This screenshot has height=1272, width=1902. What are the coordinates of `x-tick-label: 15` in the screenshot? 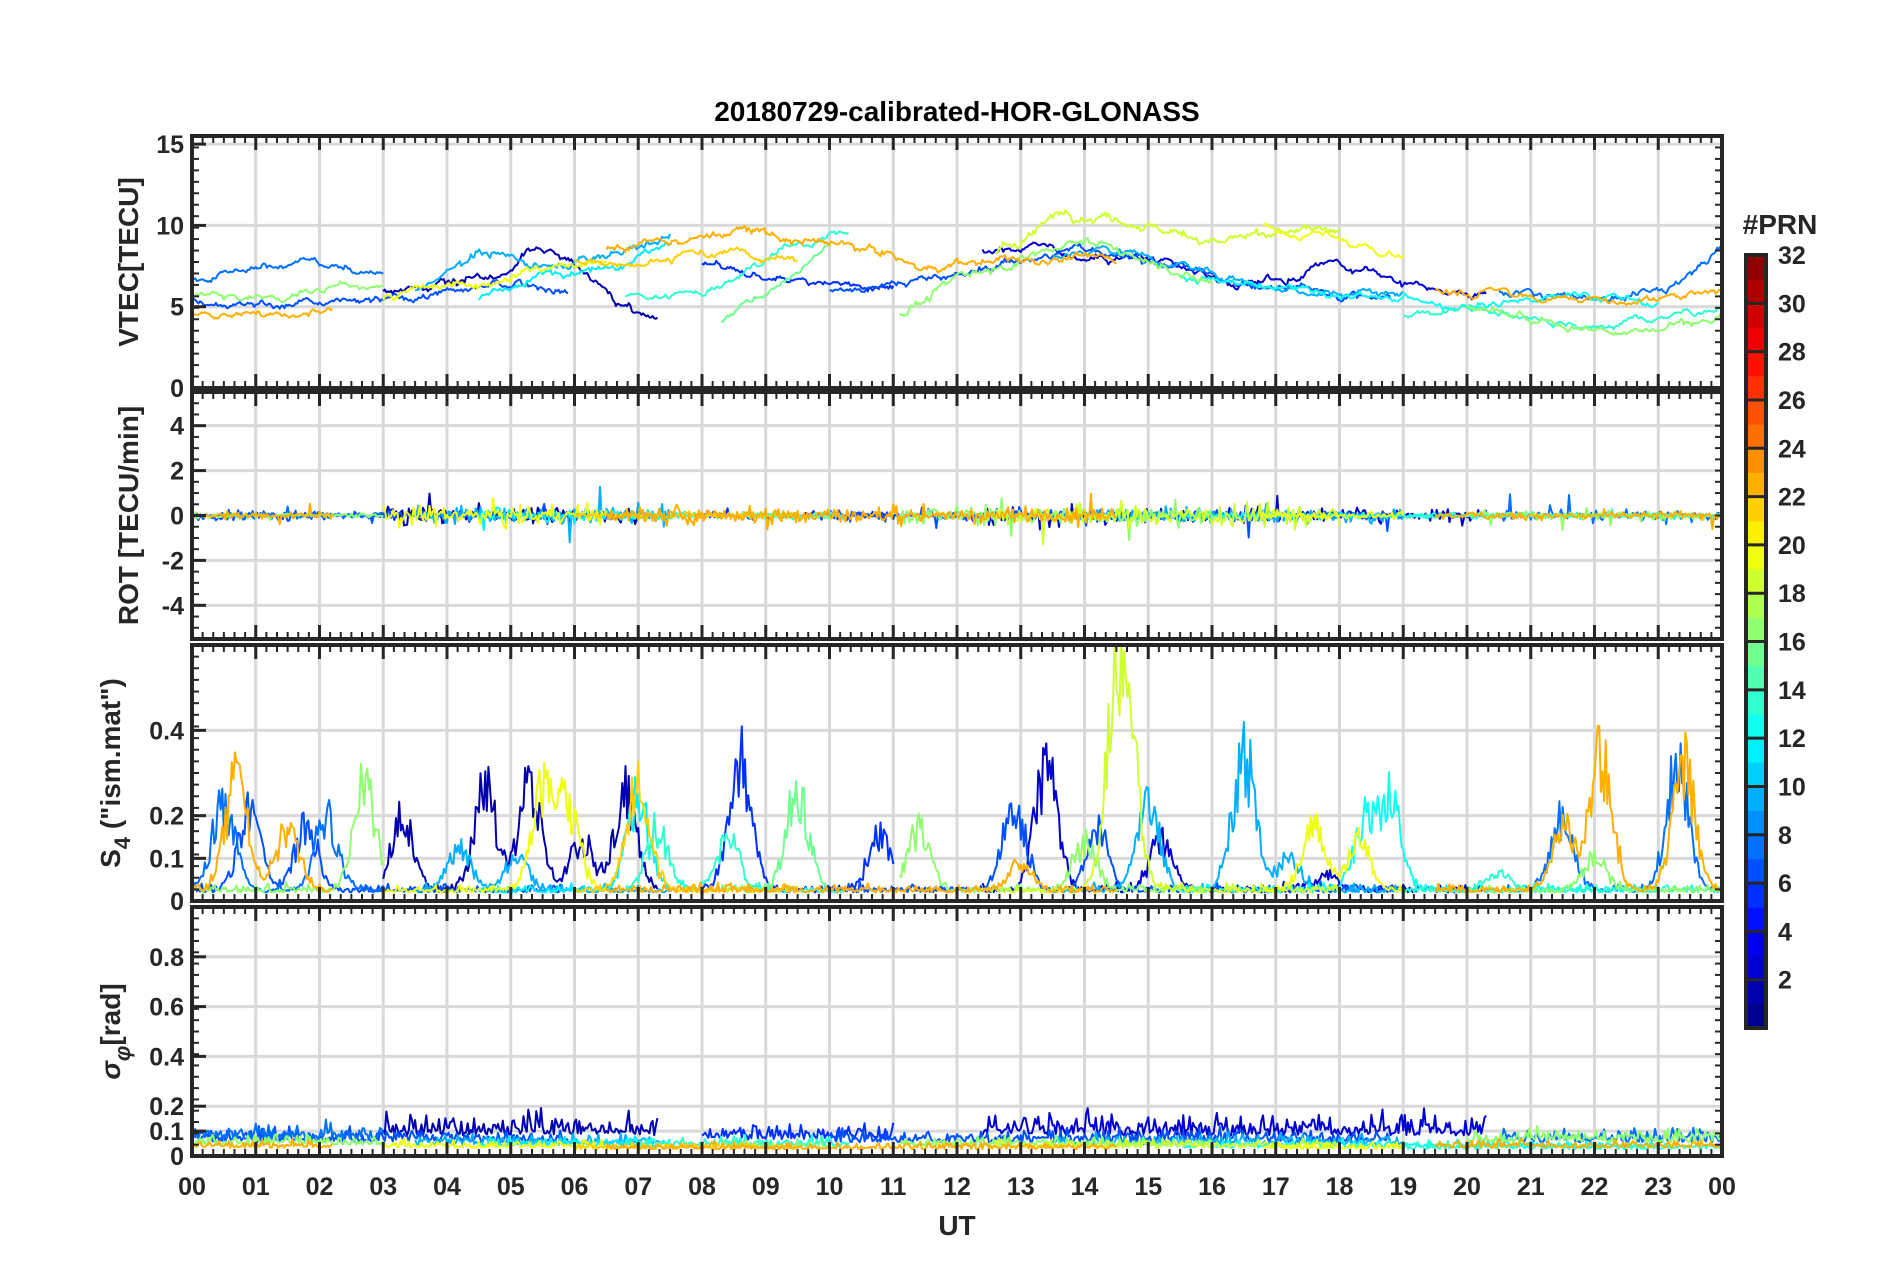 It's located at (1148, 1187).